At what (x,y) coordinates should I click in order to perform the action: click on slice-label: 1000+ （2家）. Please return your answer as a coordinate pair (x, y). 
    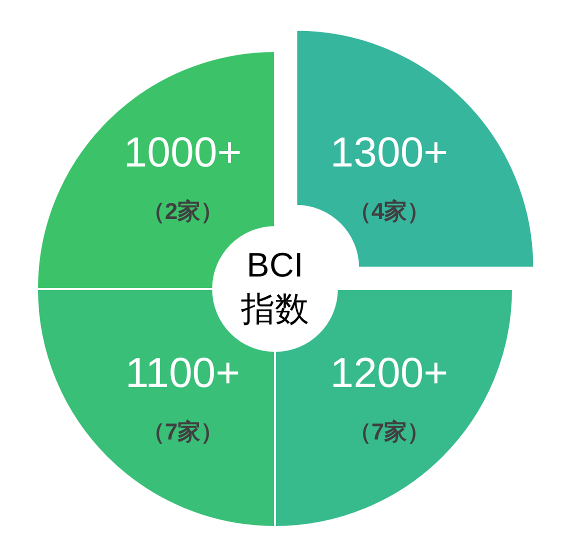
    Looking at the image, I should click on (183, 176).